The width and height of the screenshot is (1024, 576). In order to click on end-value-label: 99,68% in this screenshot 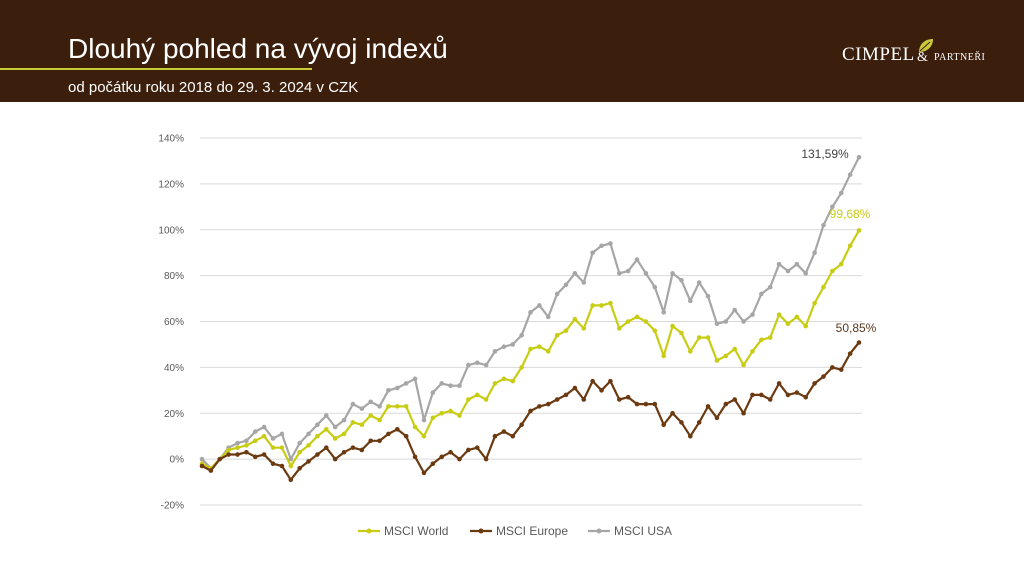, I will do `click(850, 214)`.